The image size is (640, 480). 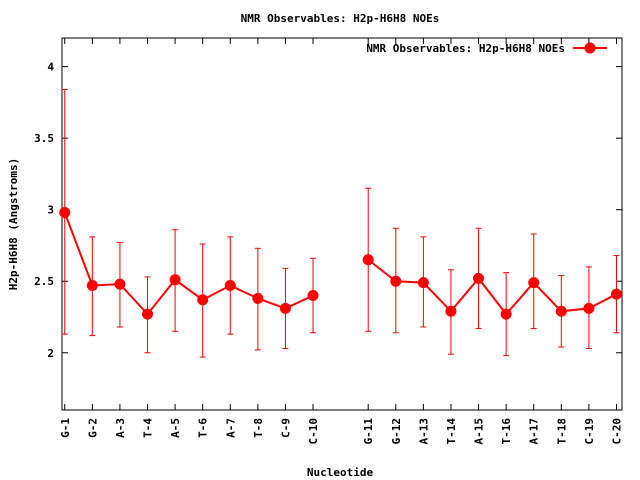 I want to click on legend-label: NMR Observables: H2p-H6H8 NOEs, so click(x=465, y=48).